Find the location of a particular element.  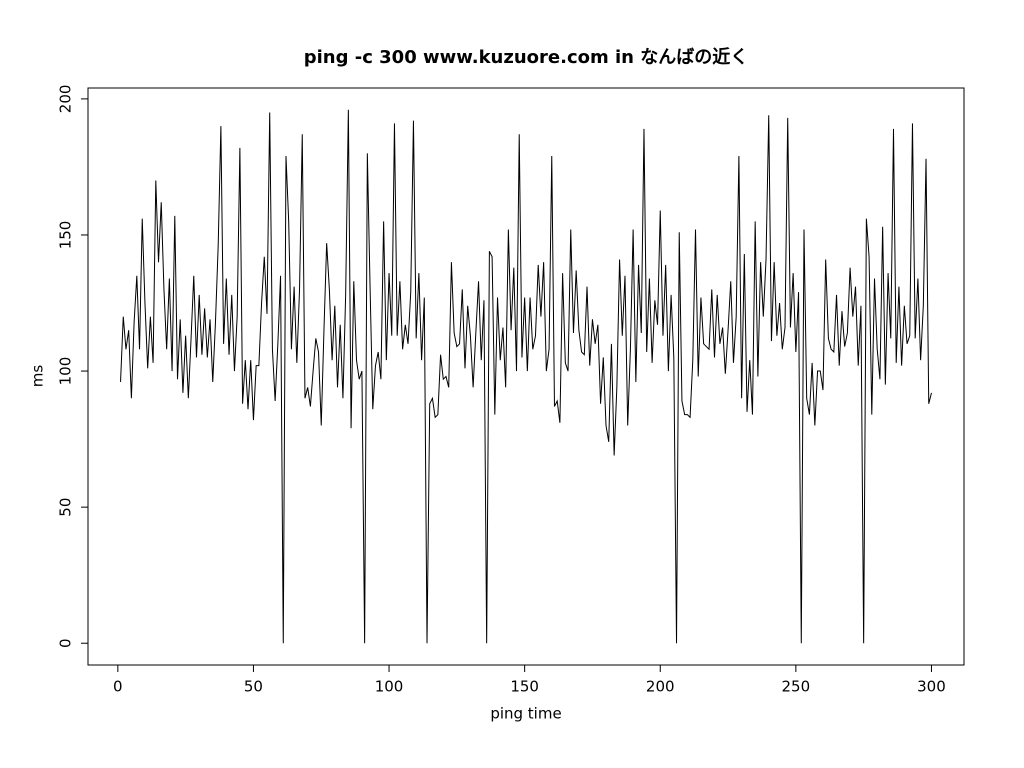

x-tick-label: 0 is located at coordinates (118, 687).